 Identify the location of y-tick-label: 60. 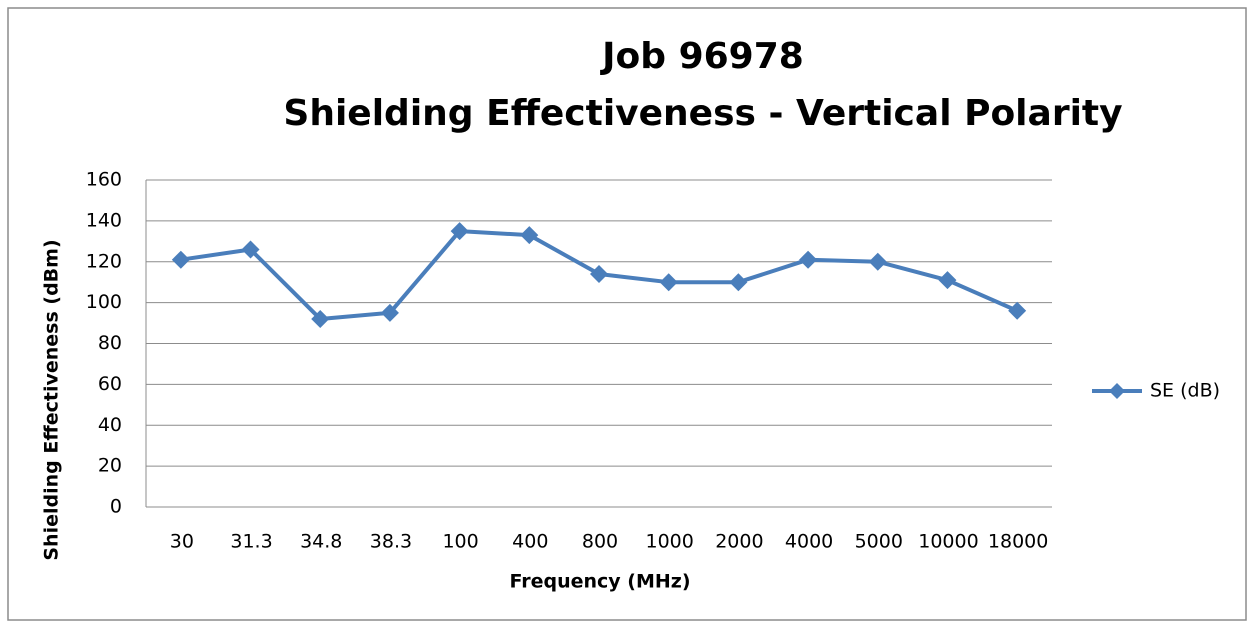
(110, 384).